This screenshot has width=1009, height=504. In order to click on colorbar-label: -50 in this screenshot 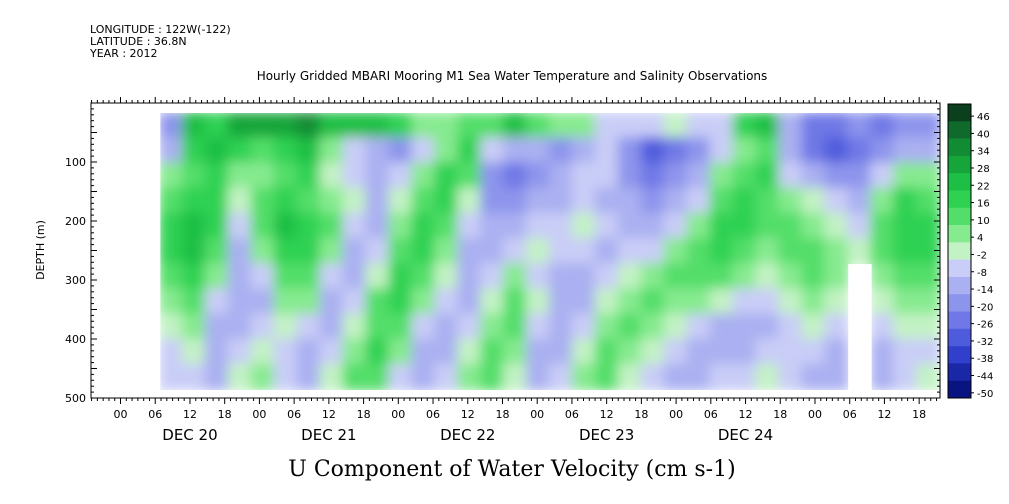, I will do `click(985, 394)`.